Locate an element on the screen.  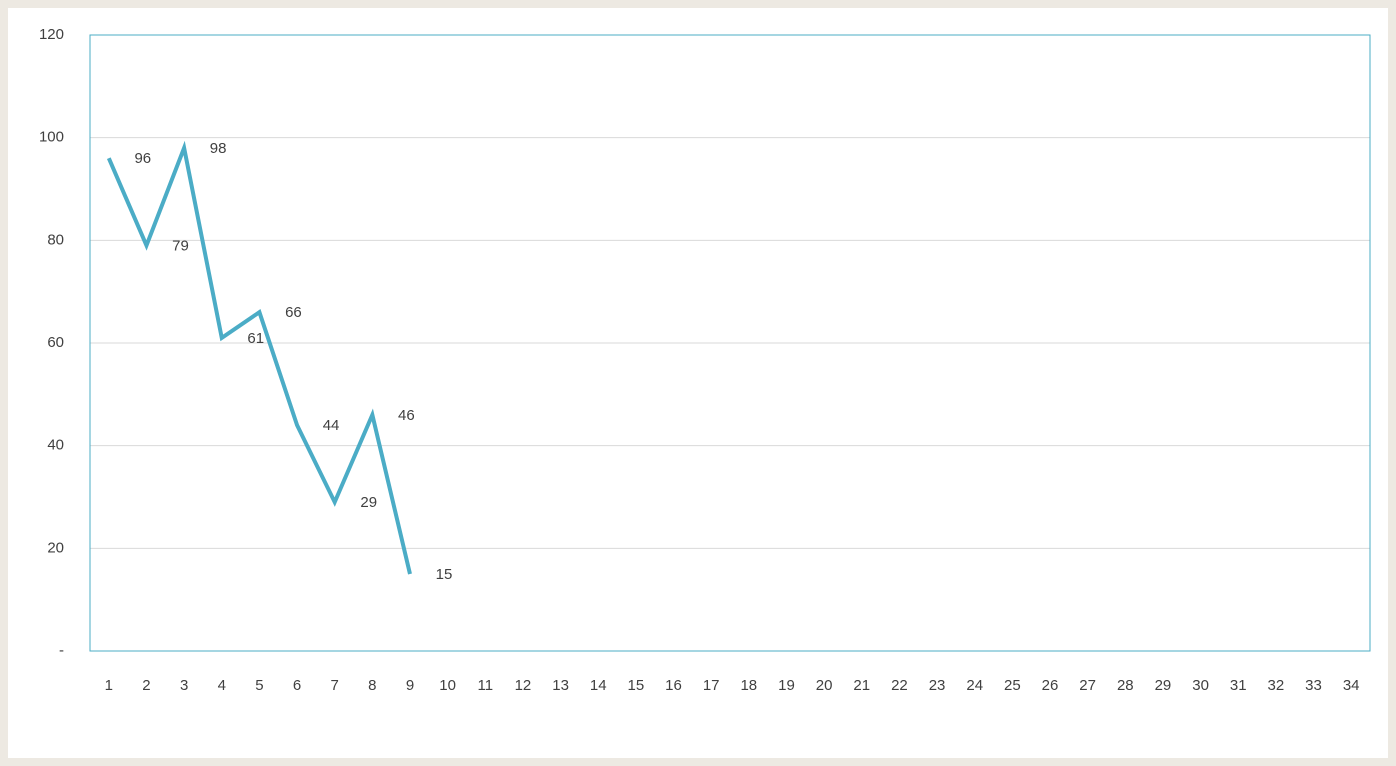
x-tick-label: 19 is located at coordinates (786, 685).